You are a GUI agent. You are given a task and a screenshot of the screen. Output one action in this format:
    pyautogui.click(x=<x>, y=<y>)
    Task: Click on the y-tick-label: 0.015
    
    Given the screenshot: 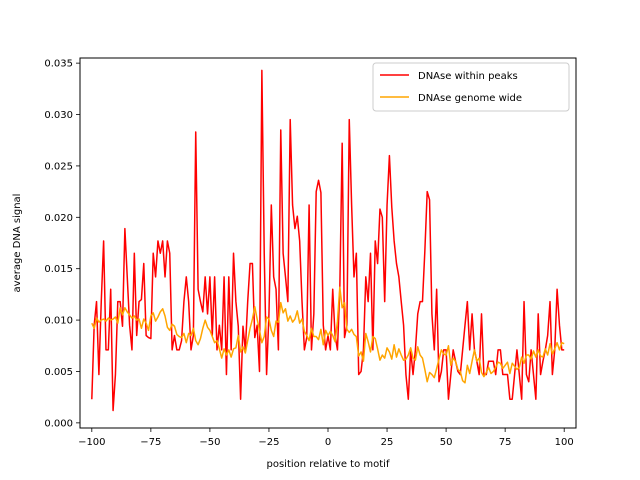 What is the action you would take?
    pyautogui.click(x=58, y=269)
    